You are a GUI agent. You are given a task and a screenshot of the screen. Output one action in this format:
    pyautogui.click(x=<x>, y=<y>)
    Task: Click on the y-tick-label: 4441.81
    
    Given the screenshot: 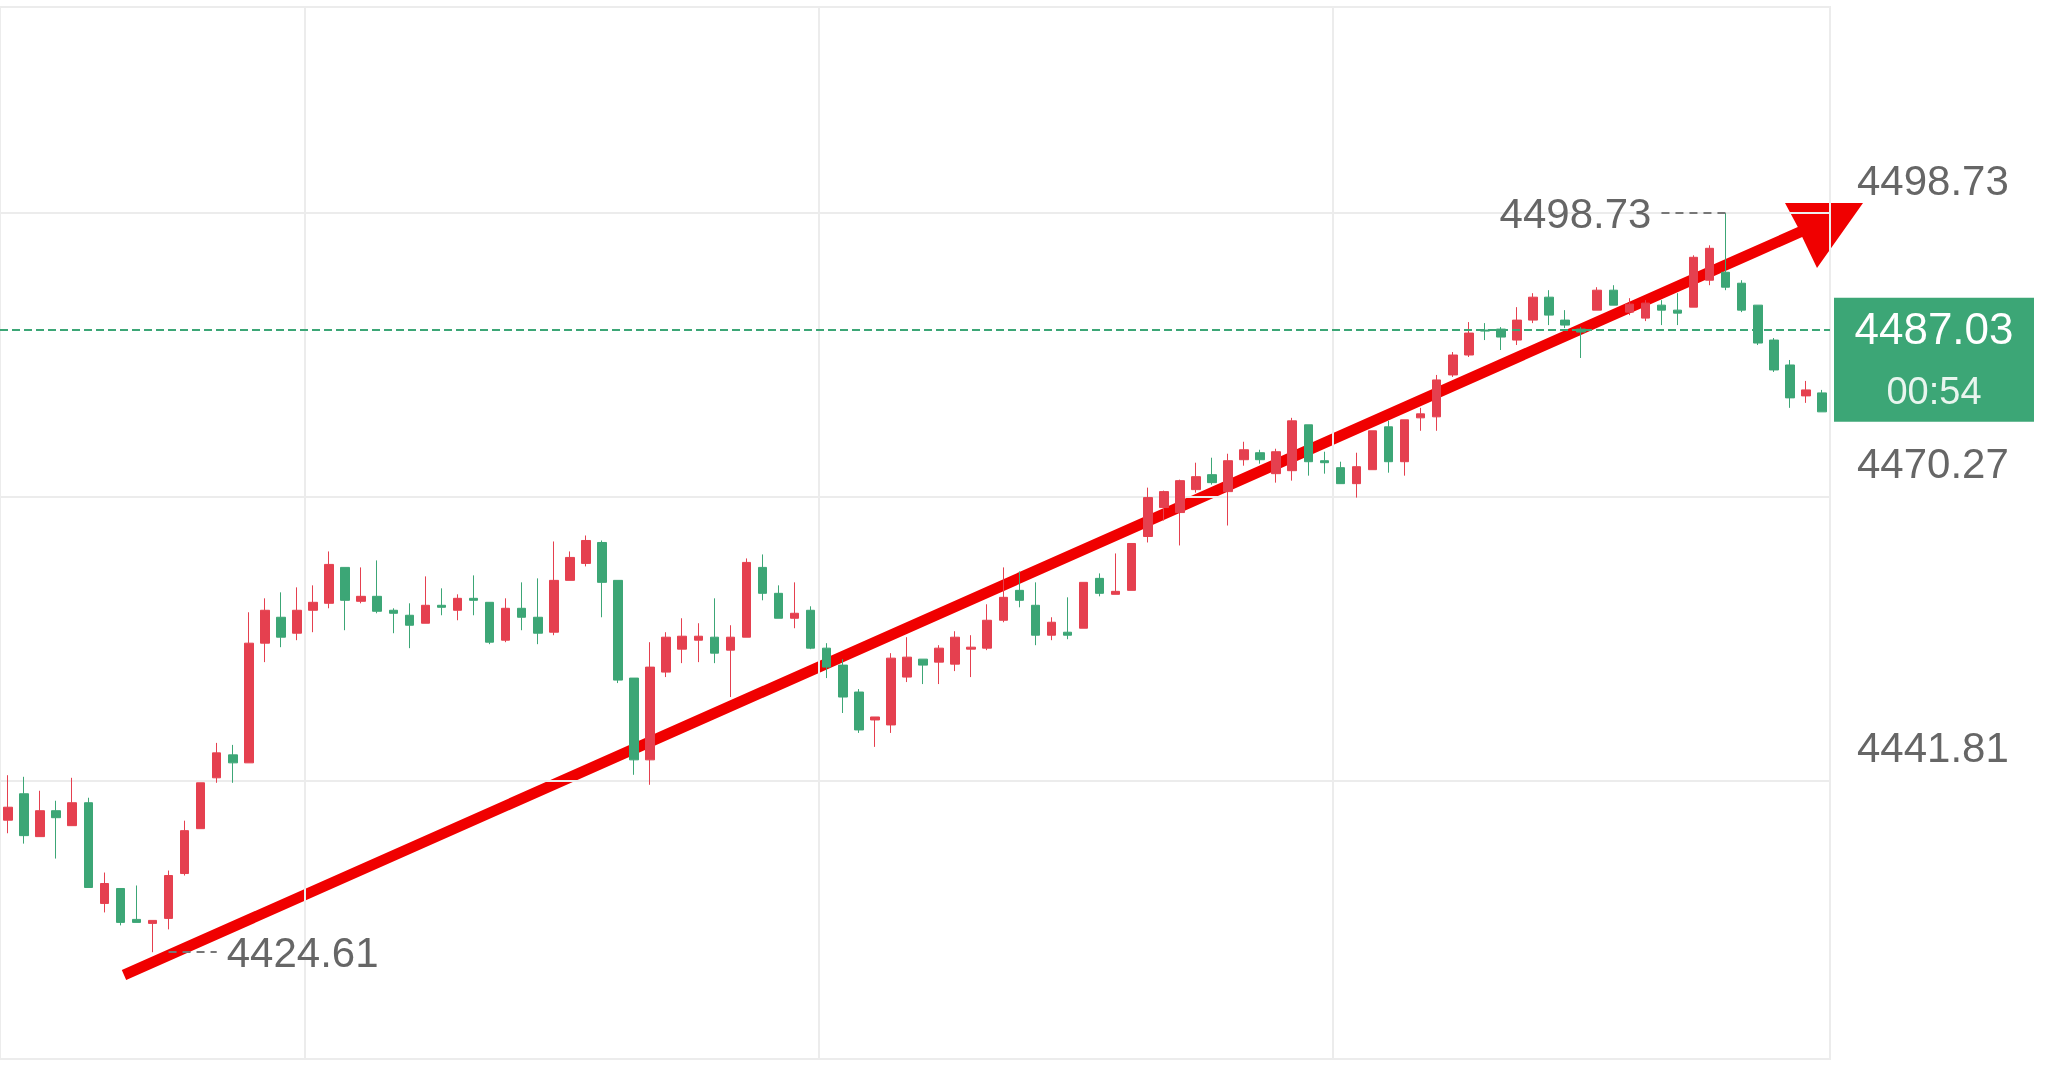 What is the action you would take?
    pyautogui.click(x=1933, y=748)
    